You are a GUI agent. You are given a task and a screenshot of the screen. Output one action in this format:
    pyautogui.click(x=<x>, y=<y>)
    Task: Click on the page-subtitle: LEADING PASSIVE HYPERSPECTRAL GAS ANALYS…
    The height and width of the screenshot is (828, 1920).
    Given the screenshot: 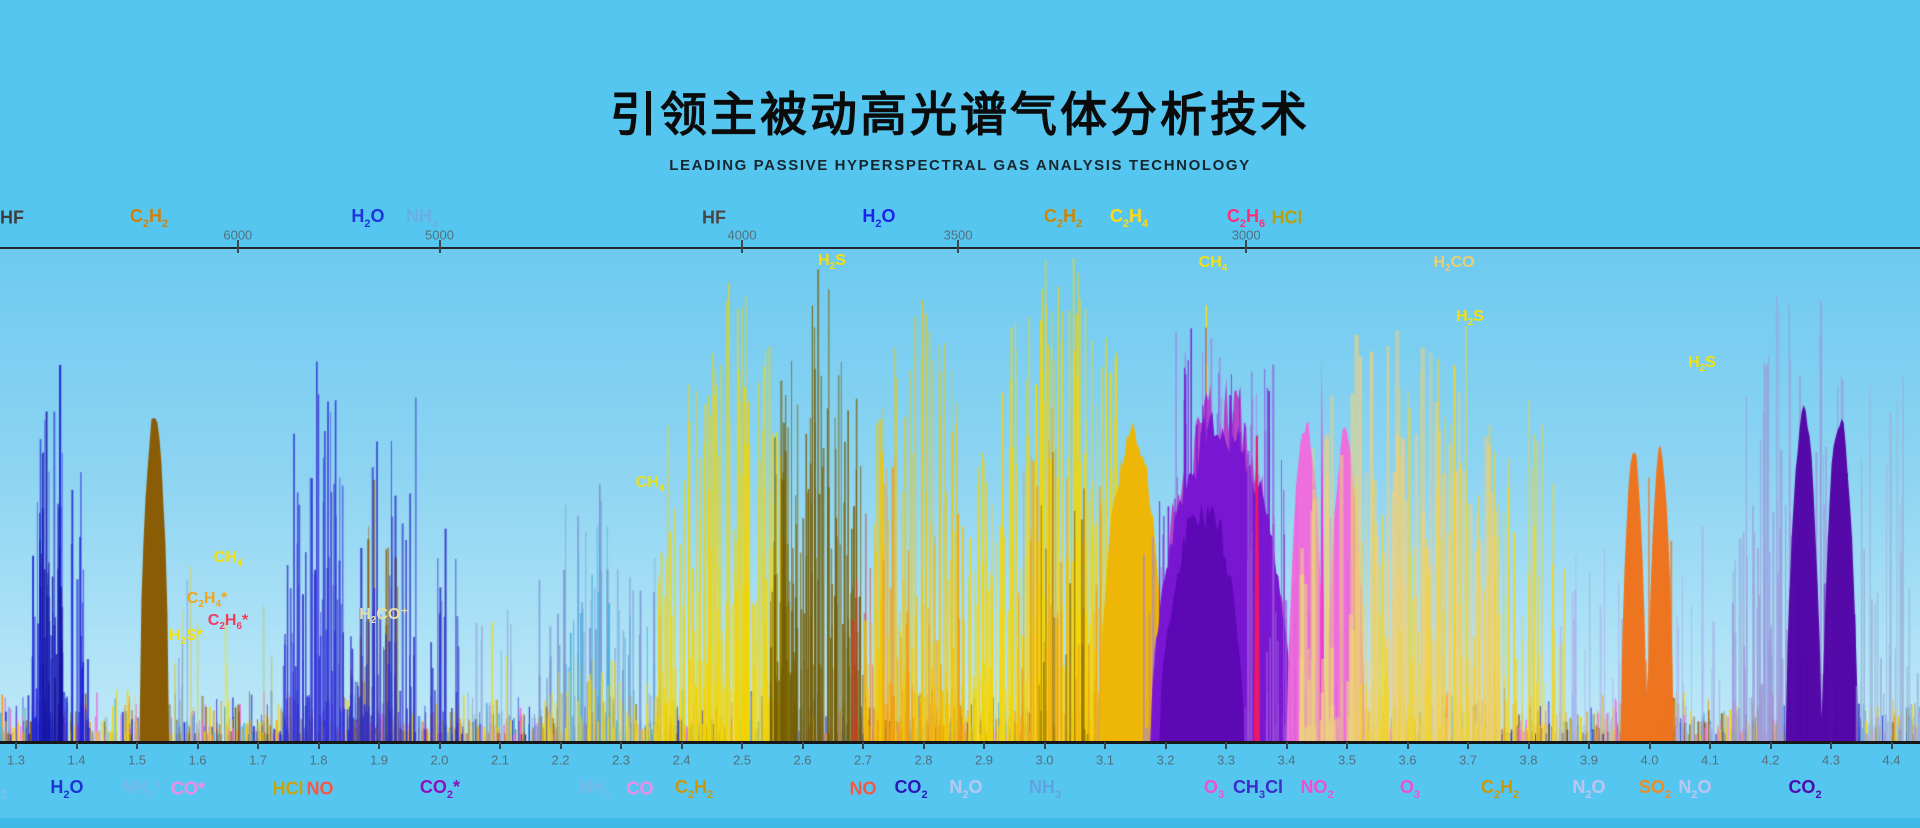 What is the action you would take?
    pyautogui.click(x=960, y=165)
    